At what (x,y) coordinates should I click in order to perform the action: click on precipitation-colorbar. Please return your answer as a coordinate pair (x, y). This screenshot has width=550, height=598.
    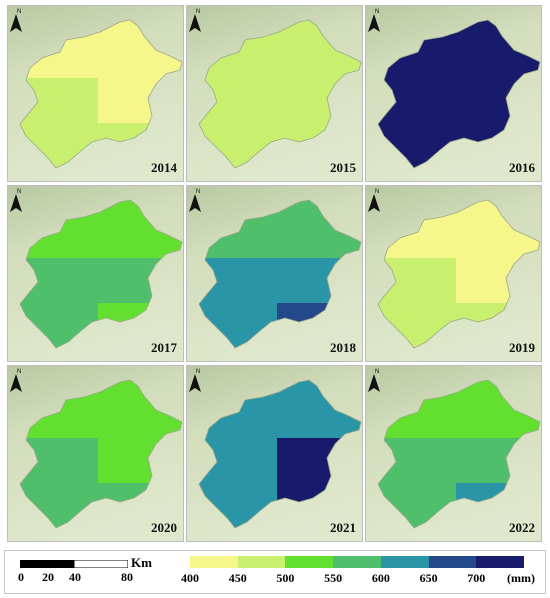
    Looking at the image, I should click on (357, 562).